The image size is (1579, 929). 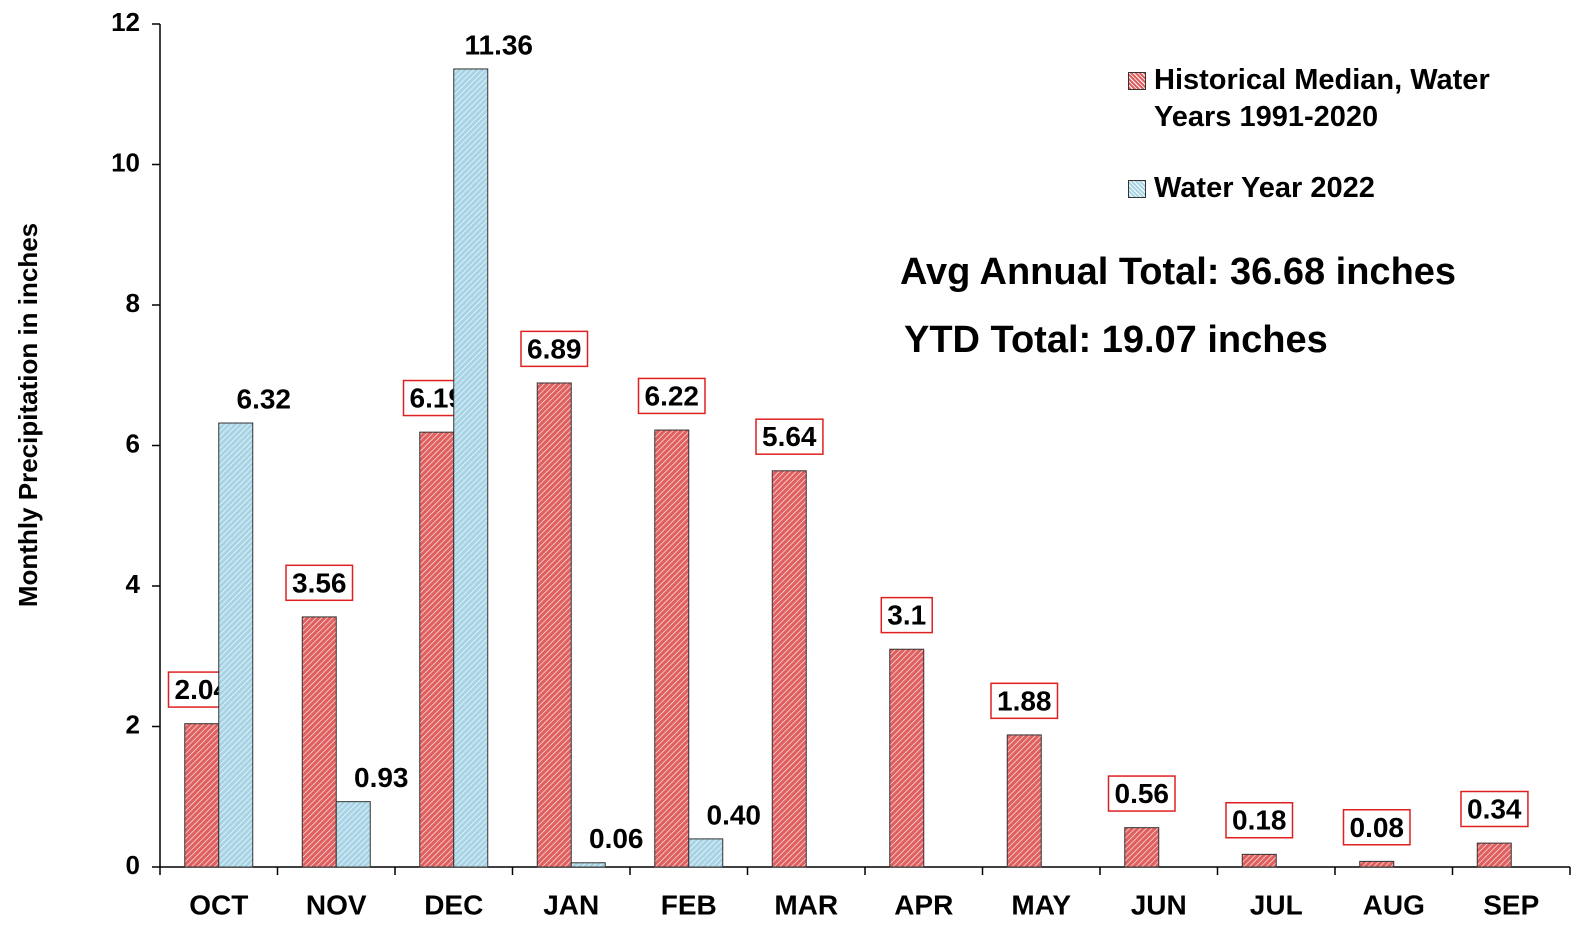 I want to click on y-tick-label: 8, so click(x=133, y=303).